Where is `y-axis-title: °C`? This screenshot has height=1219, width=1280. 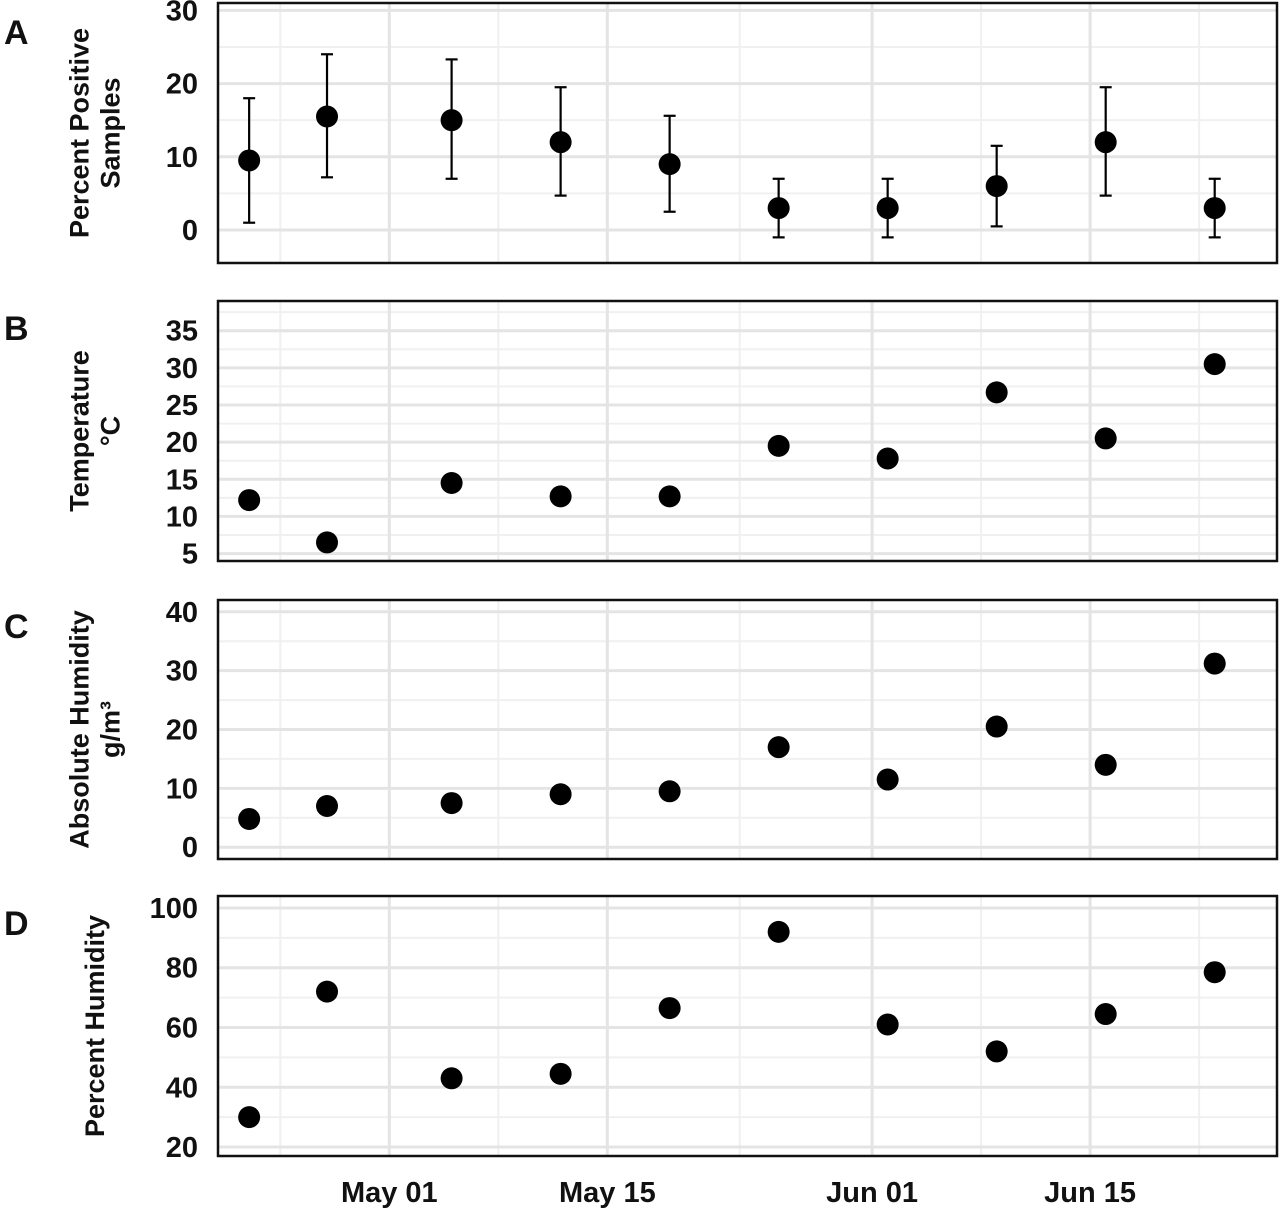
y-axis-title: °C is located at coordinates (111, 431).